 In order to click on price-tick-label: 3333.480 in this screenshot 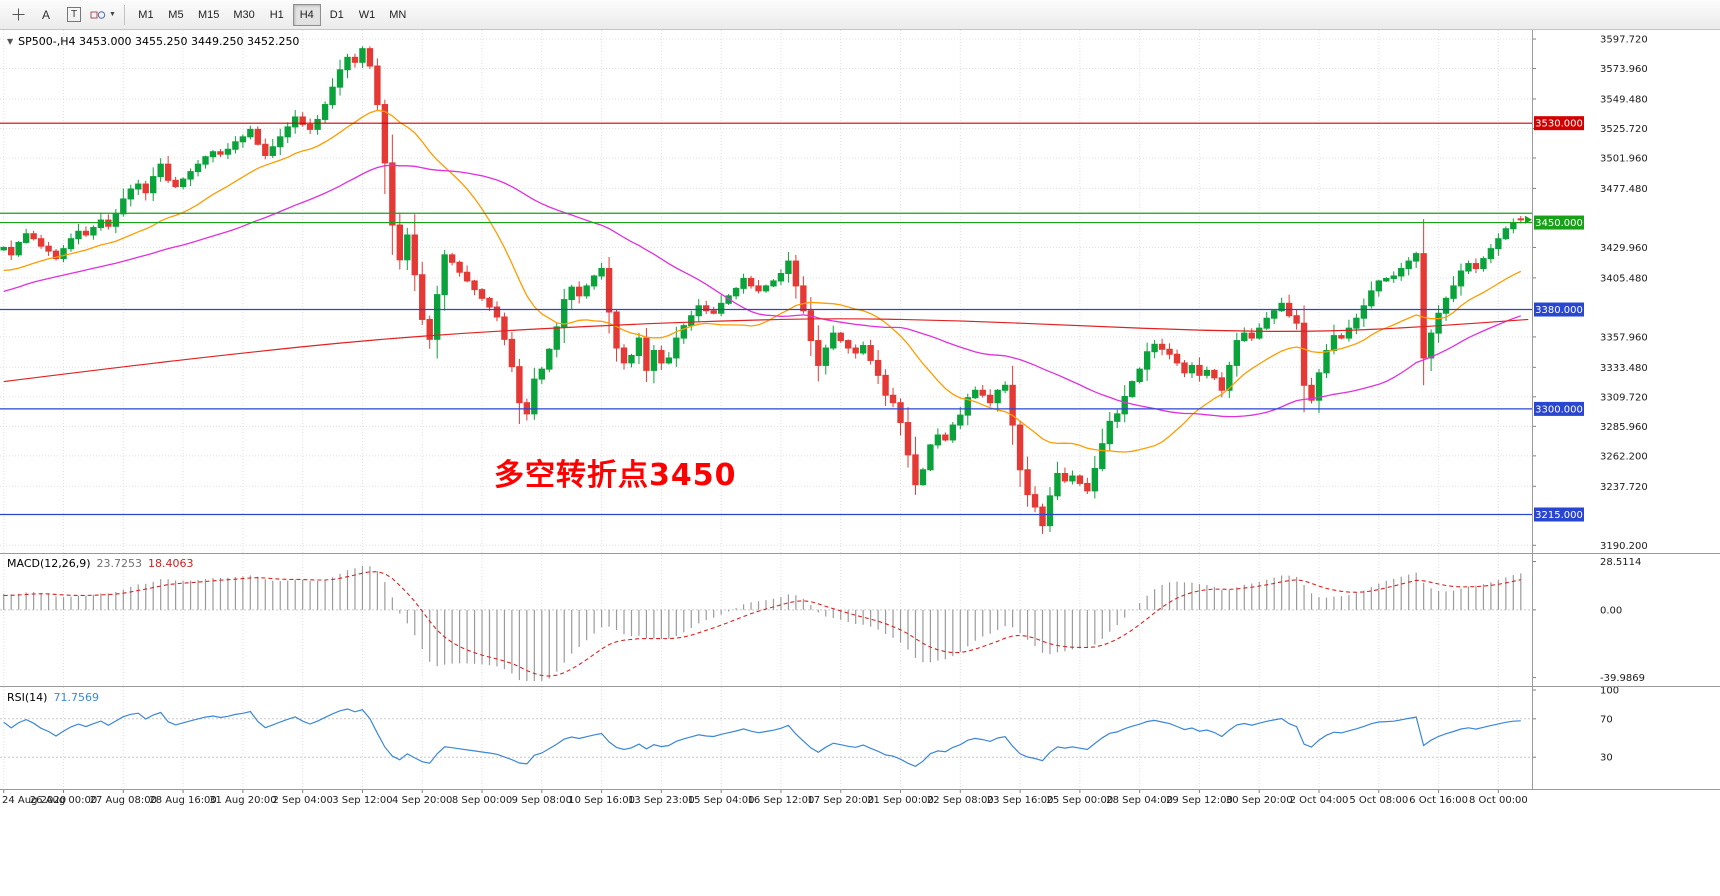, I will do `click(1624, 368)`.